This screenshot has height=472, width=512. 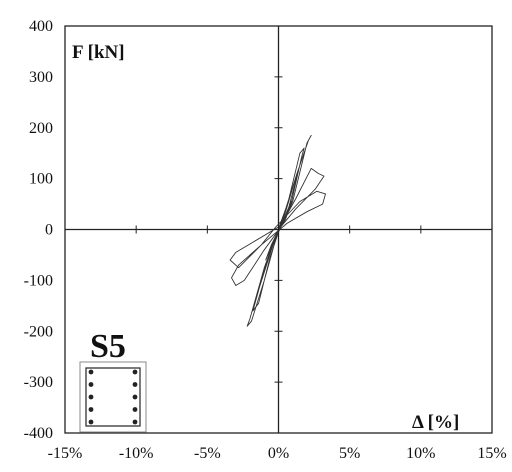 I want to click on x-tick-label: -5%, so click(x=207, y=453).